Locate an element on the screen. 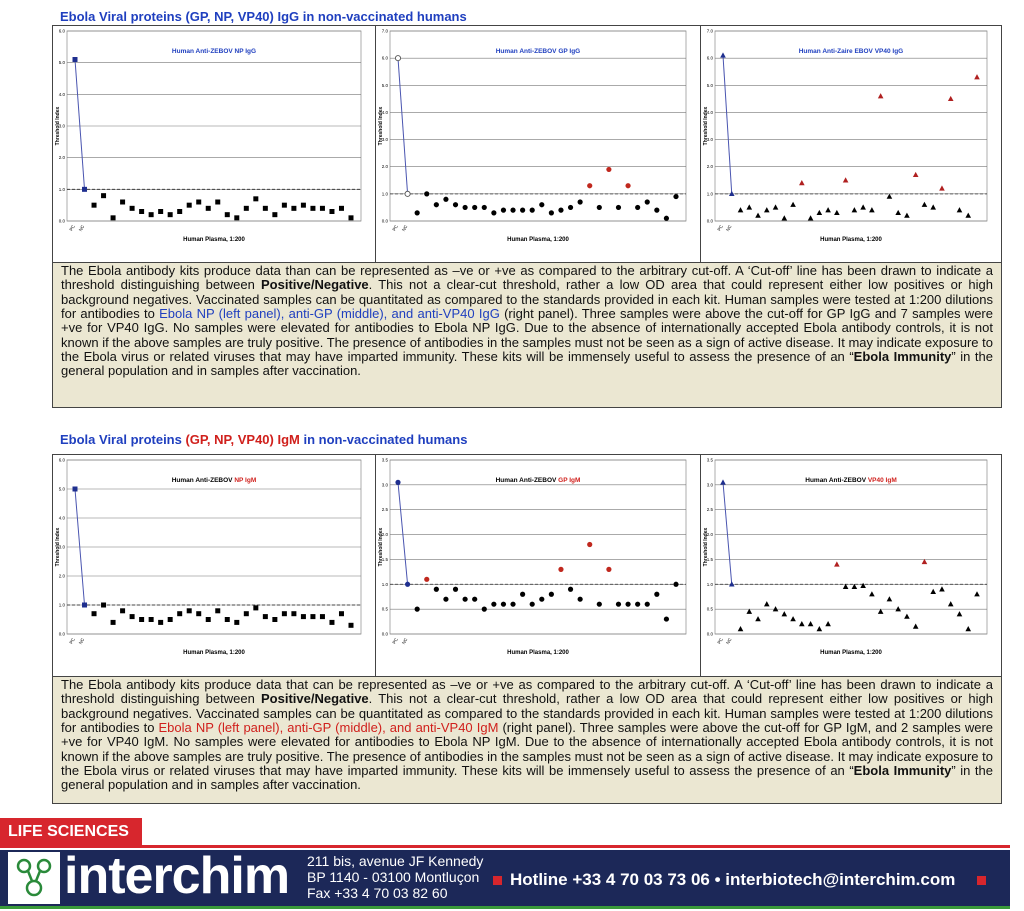 This screenshot has height=911, width=1024. y-tick-label: 6.0 is located at coordinates (710, 58).